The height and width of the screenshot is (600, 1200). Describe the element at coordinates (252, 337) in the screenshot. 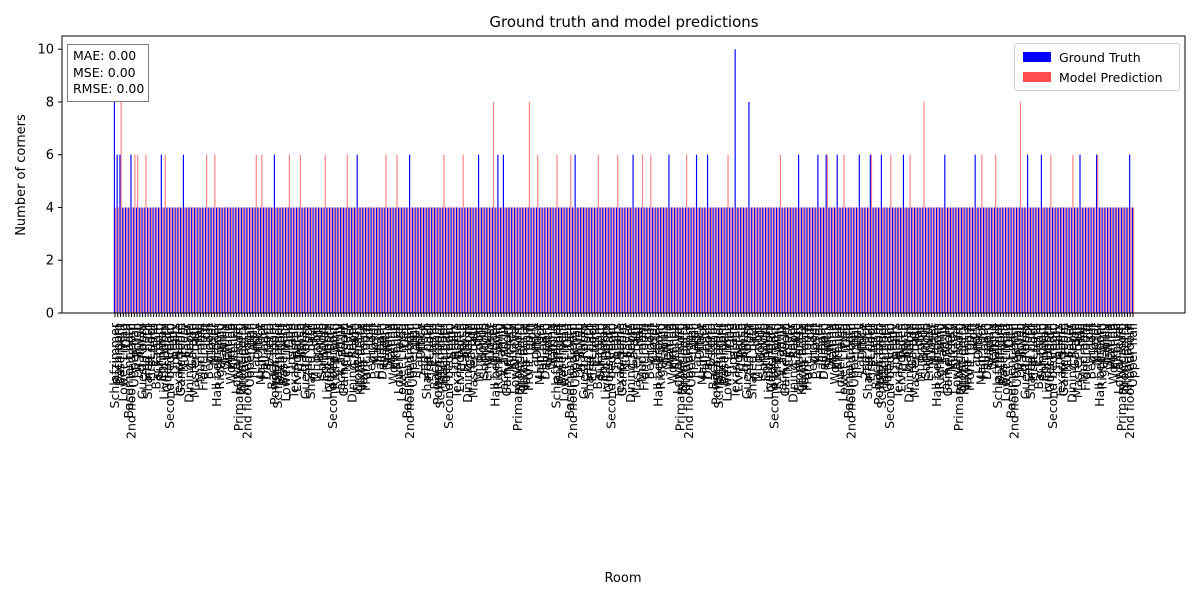

I see `x-tick-label: Attic` at that location.